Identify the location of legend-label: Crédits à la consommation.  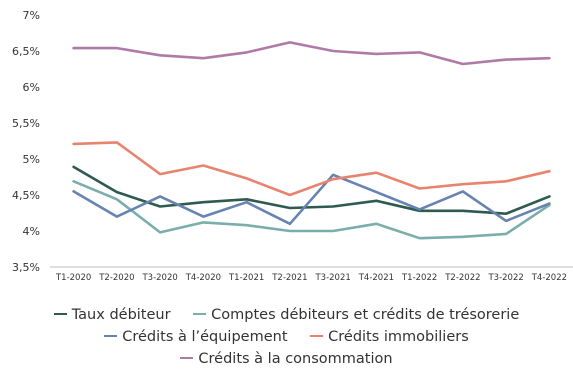
(295, 359).